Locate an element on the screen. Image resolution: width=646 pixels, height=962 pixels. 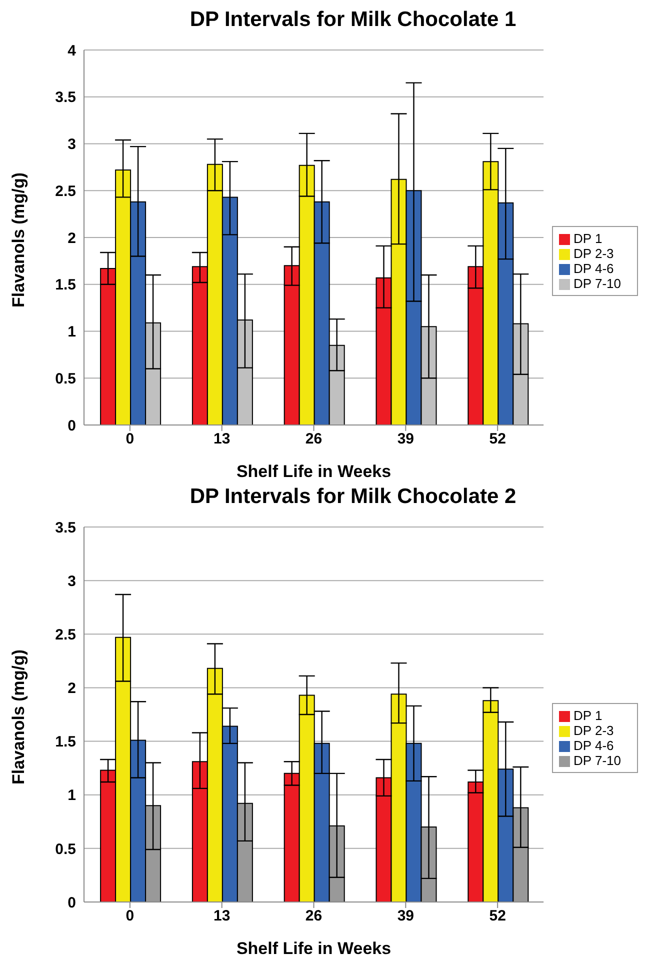
chart-title: DP Intervals for Milk Chocolate 1 is located at coordinates (353, 20).